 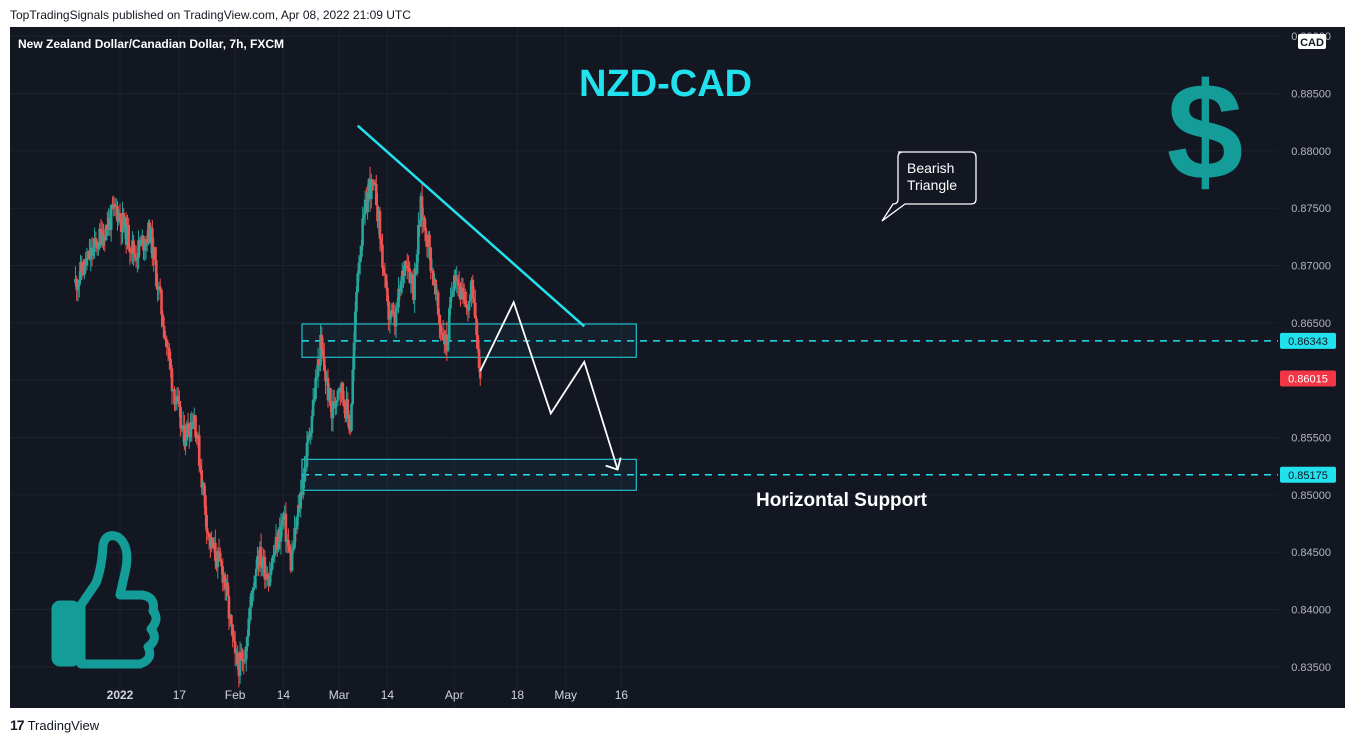 What do you see at coordinates (1311, 439) in the screenshot?
I see `y-tick-label: 0.85500` at bounding box center [1311, 439].